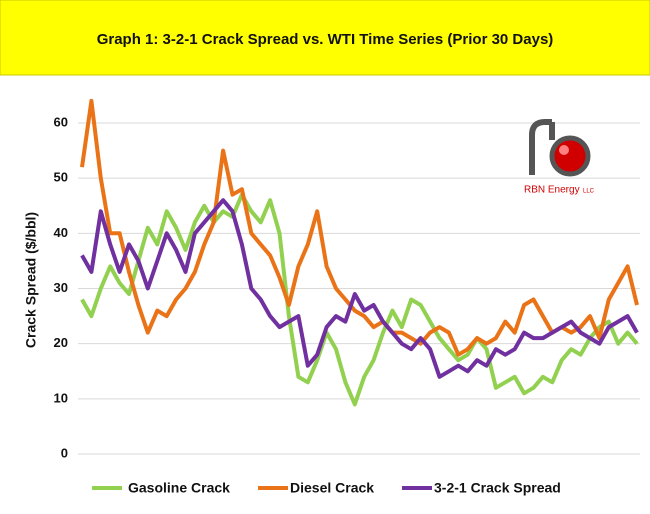 This screenshot has height=514, width=650. Describe the element at coordinates (61, 397) in the screenshot. I see `y-tick-label: 10` at that location.